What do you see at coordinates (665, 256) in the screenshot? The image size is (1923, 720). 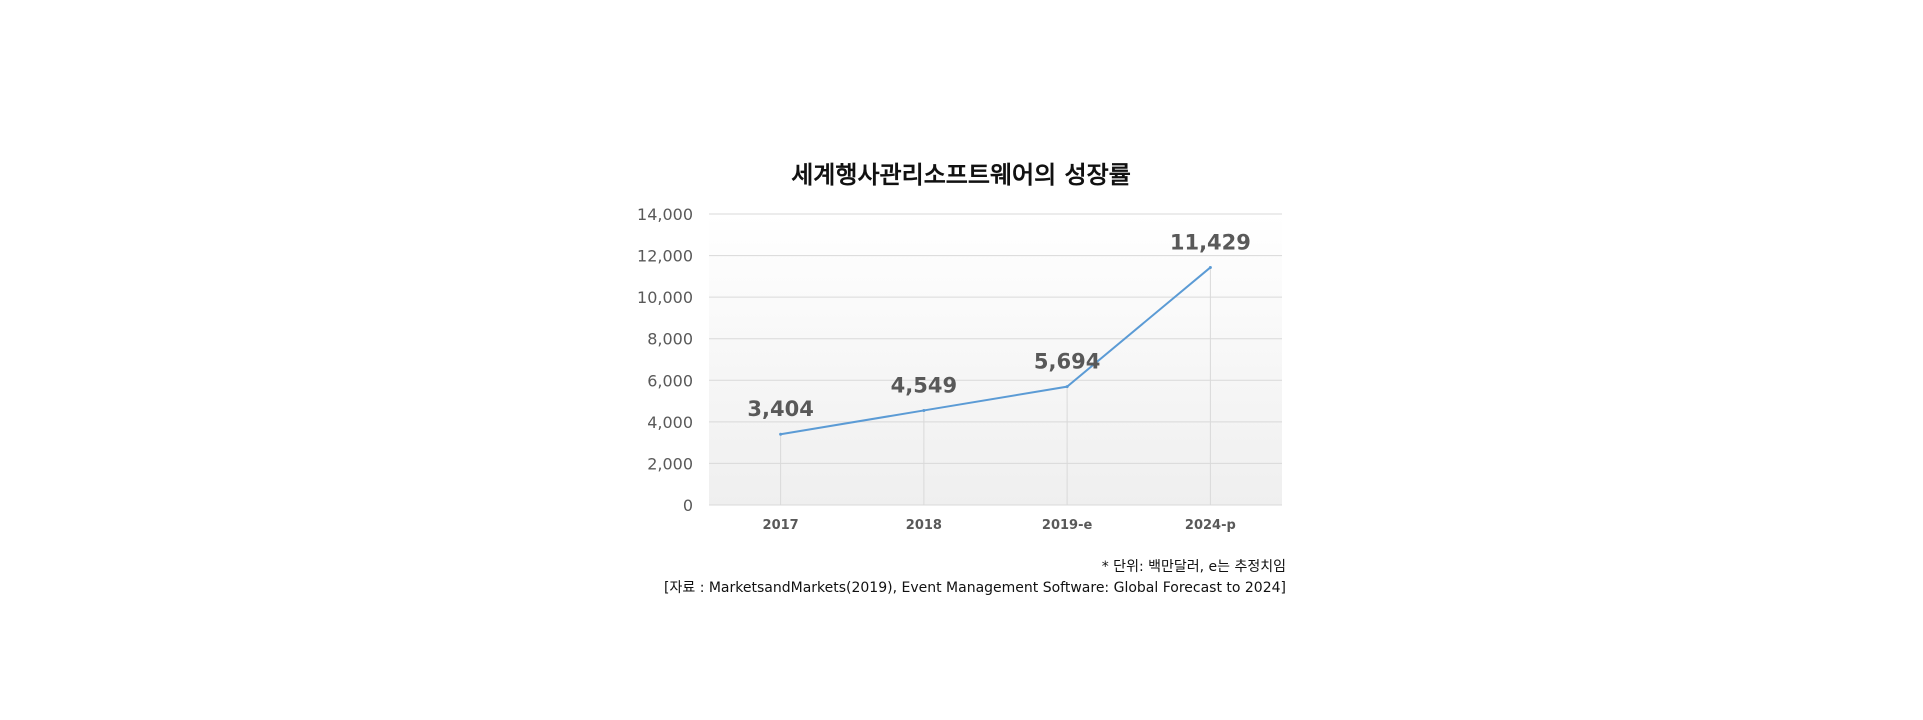 I see `y-tick-label: 12,000` at bounding box center [665, 256].